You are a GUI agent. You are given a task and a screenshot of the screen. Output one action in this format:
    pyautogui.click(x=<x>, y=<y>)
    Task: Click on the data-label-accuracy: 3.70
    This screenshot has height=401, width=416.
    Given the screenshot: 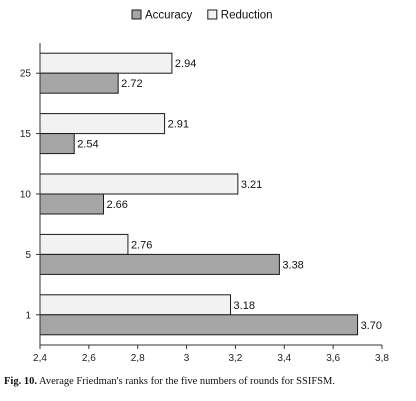 What is the action you would take?
    pyautogui.click(x=371, y=326)
    